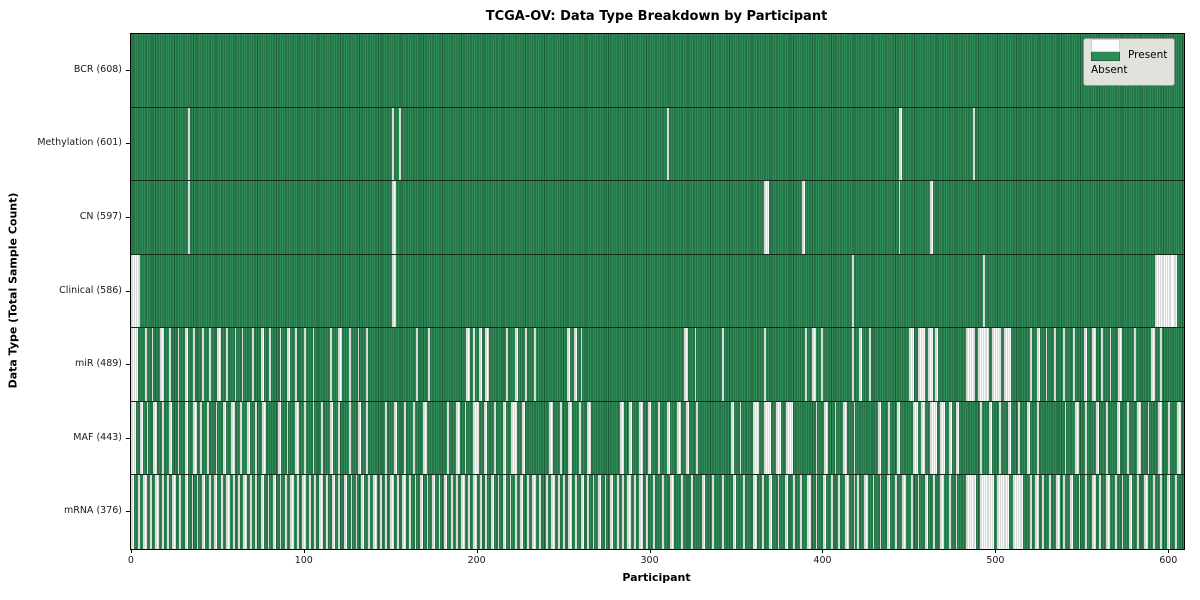 This screenshot has width=1200, height=600. Describe the element at coordinates (657, 365) in the screenshot. I see `row-mir` at that location.